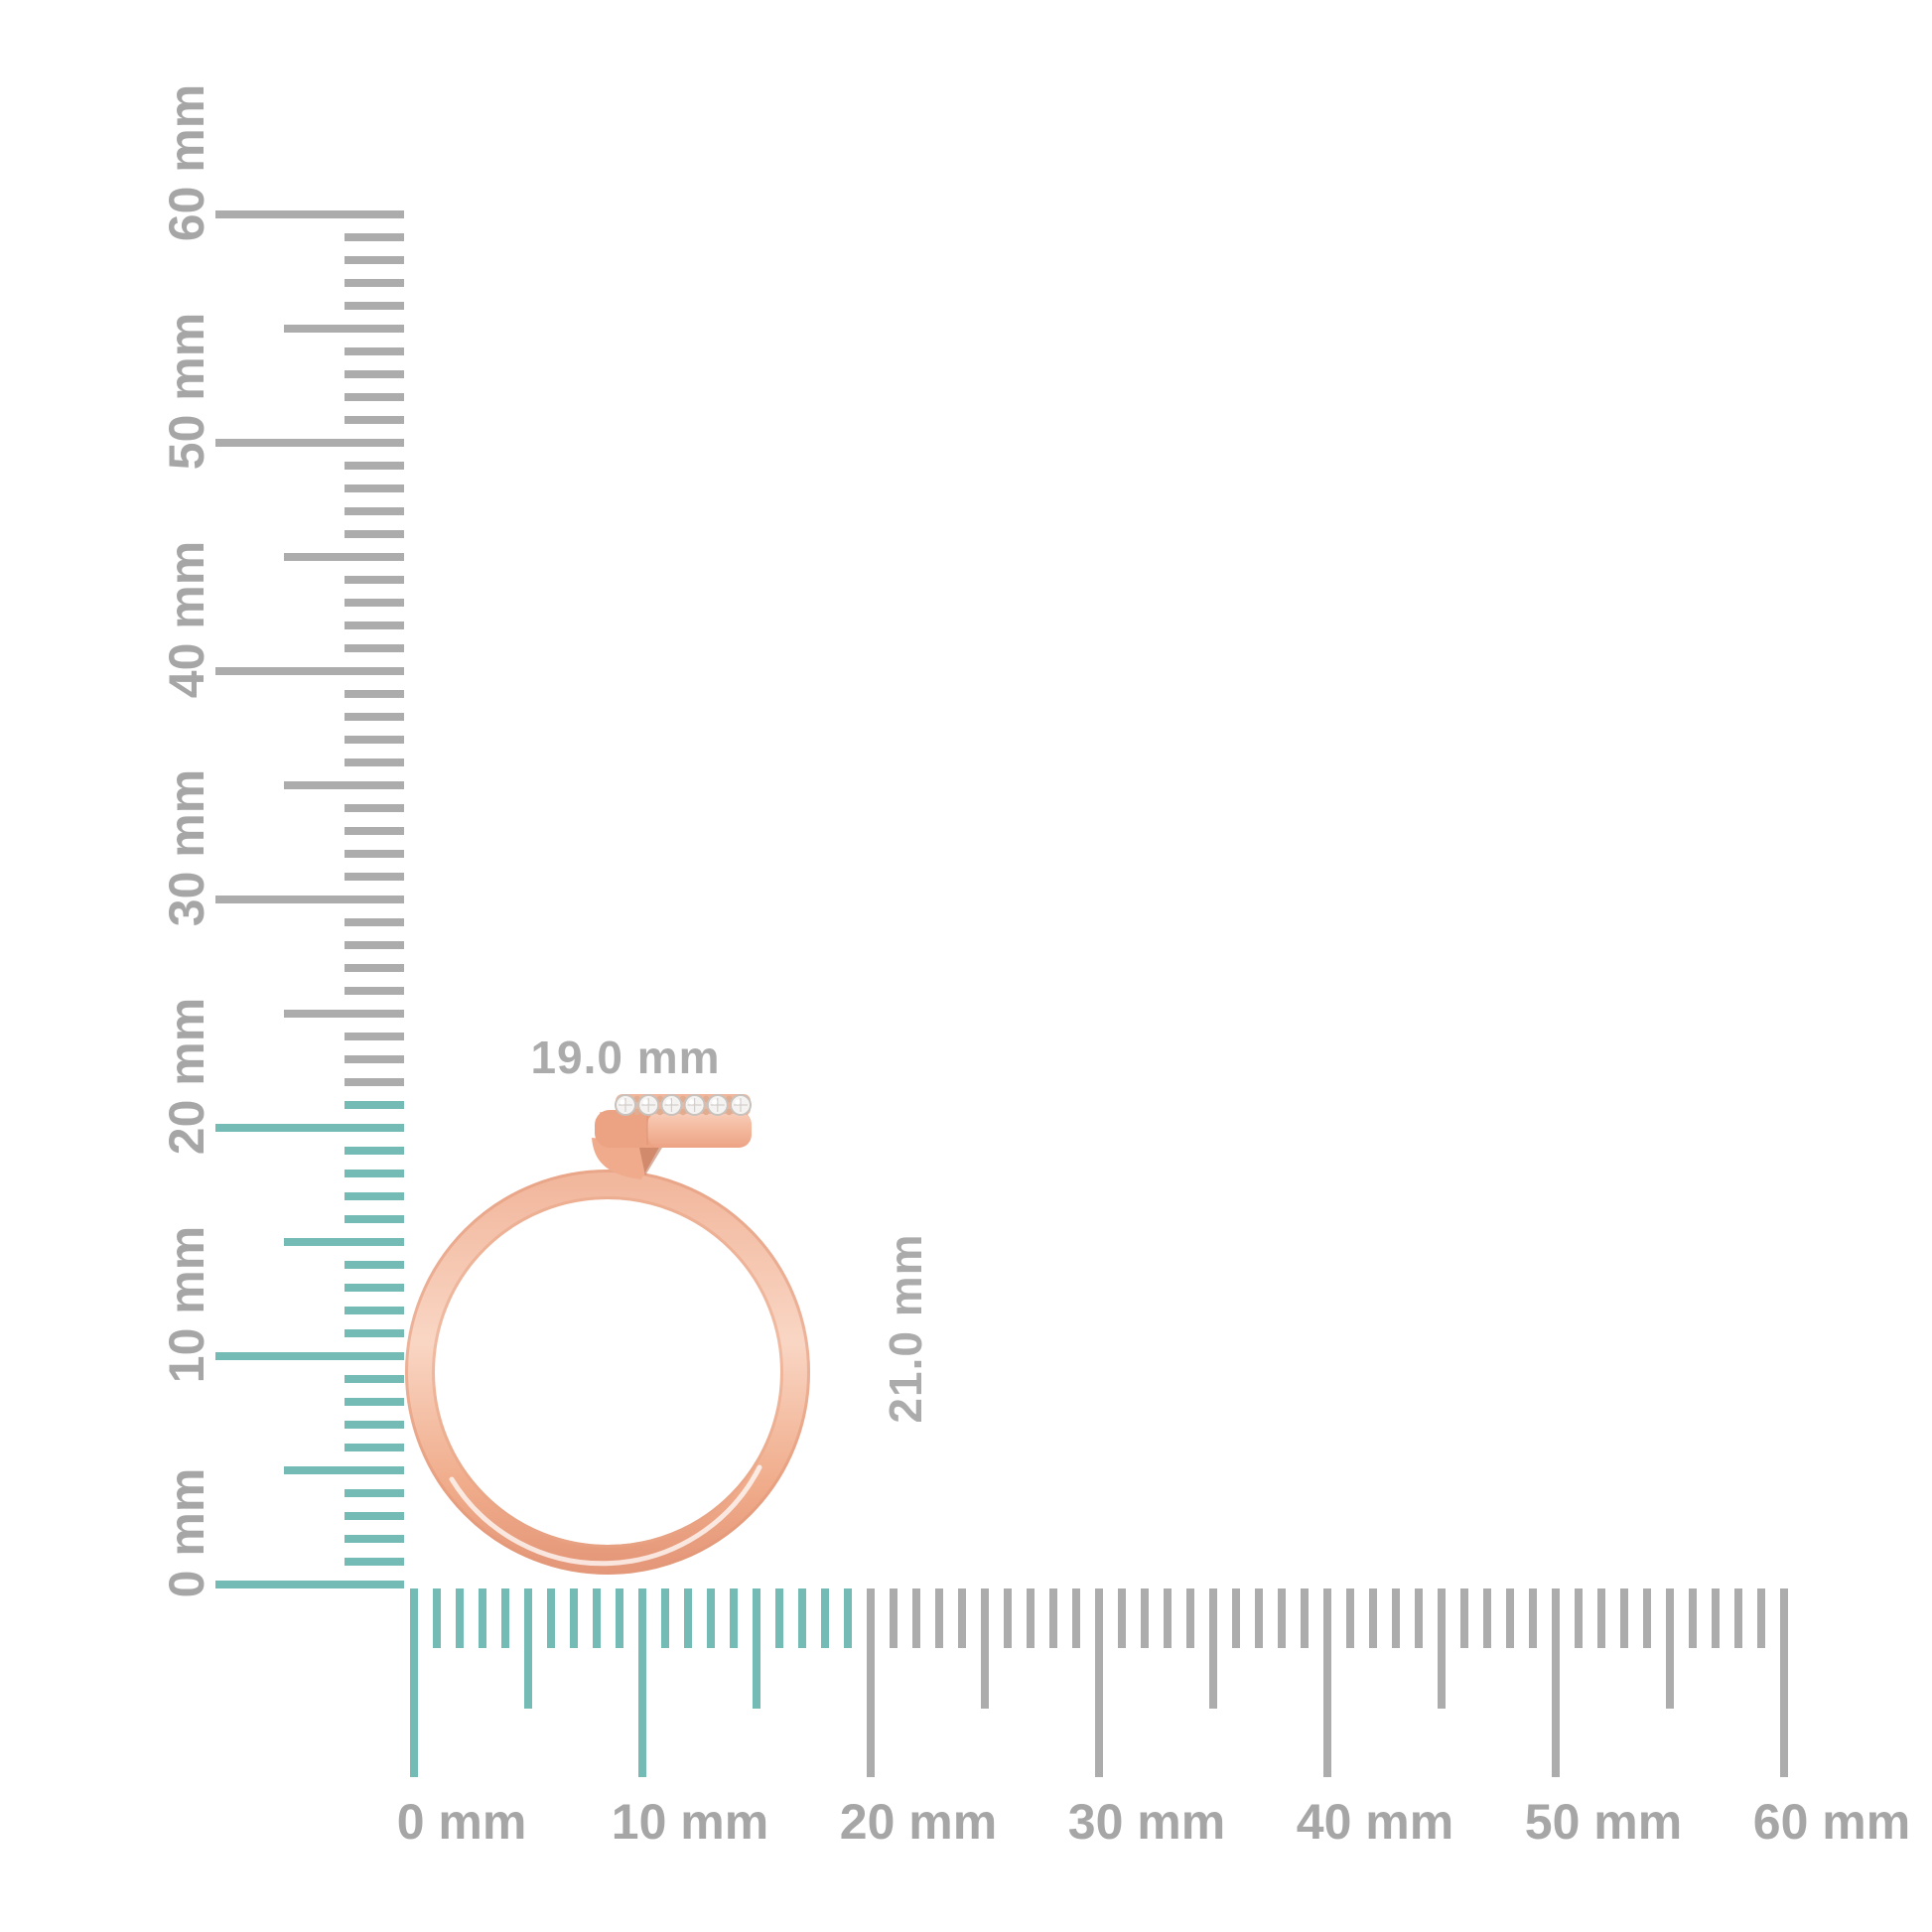 The width and height of the screenshot is (1932, 1932). I want to click on ring-band, so click(607, 1372).